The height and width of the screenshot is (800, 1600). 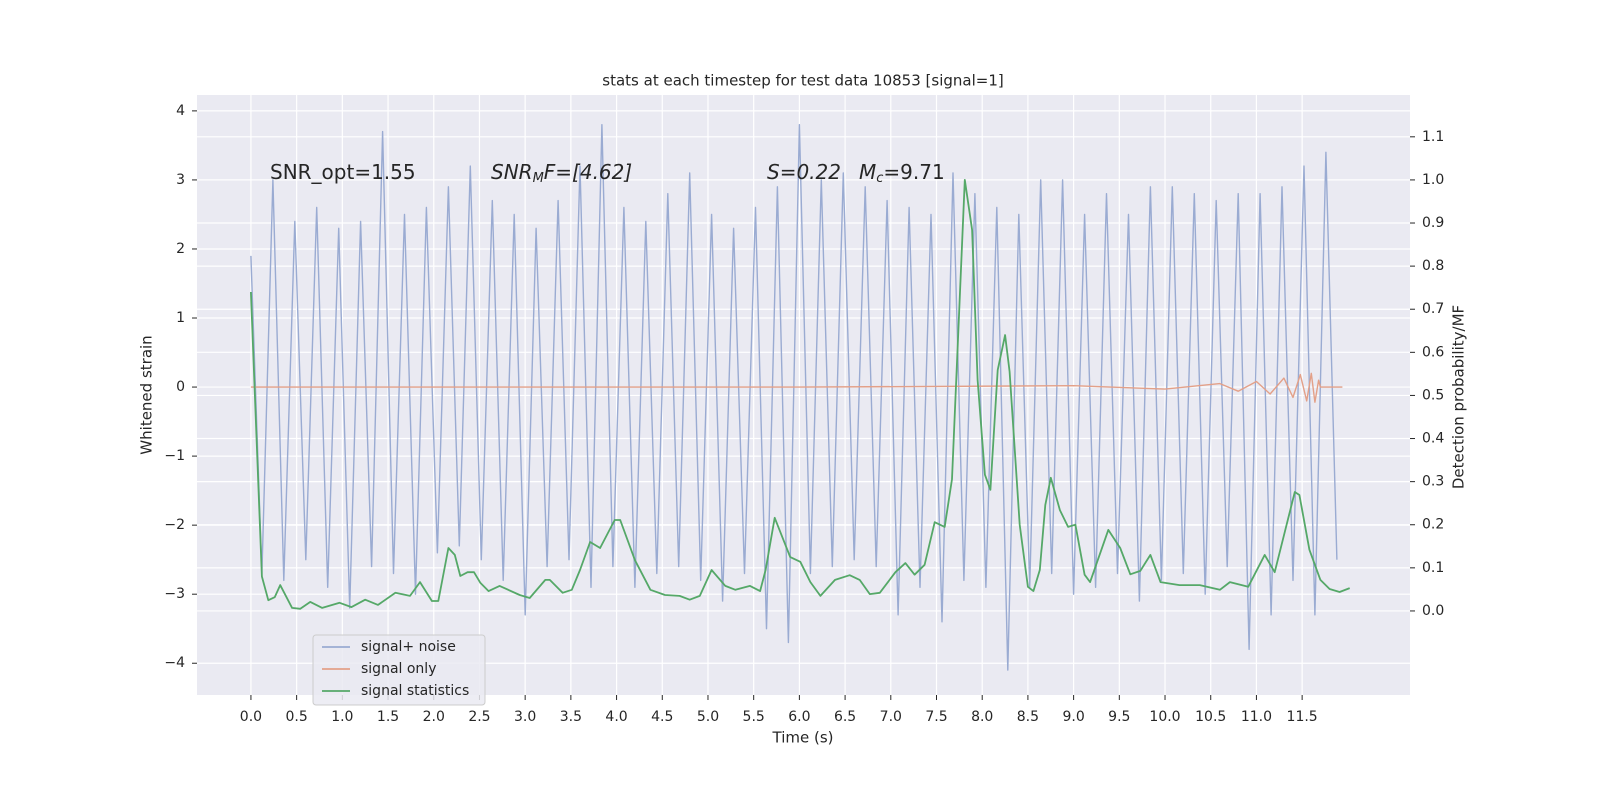 What do you see at coordinates (891, 717) in the screenshot?
I see `x-tick-label: 7.0` at bounding box center [891, 717].